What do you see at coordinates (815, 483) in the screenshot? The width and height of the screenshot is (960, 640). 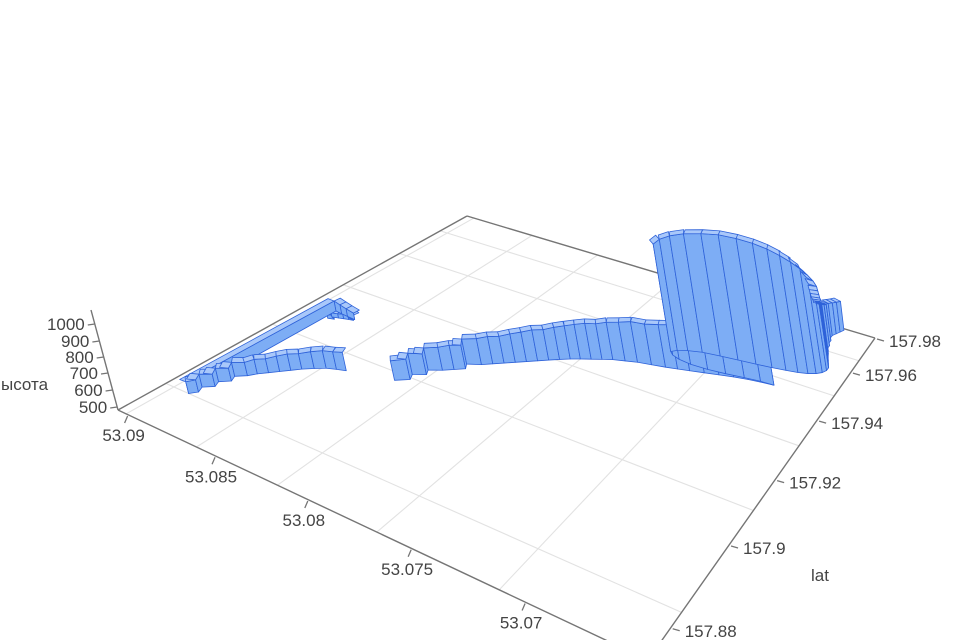 I see `lat-tick-label: 157.92` at bounding box center [815, 483].